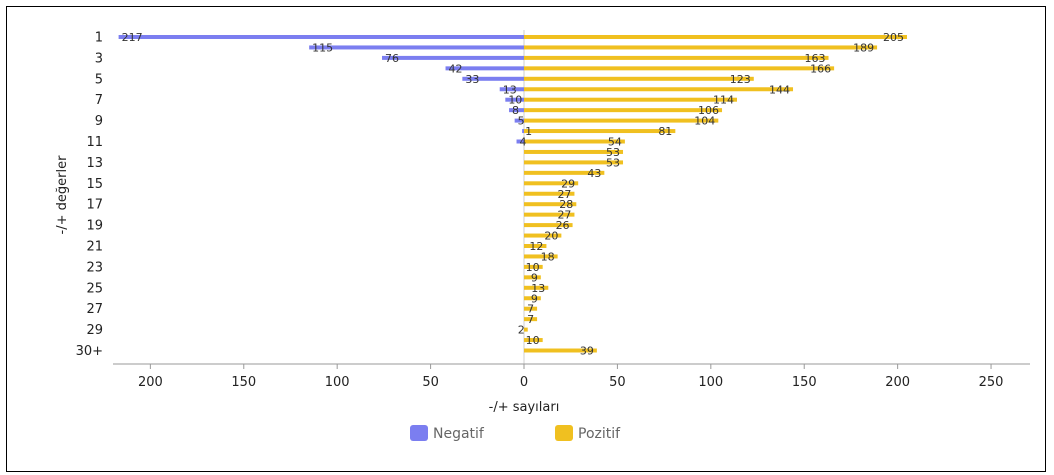  I want to click on data-label-pozitif: 81, so click(665, 131).